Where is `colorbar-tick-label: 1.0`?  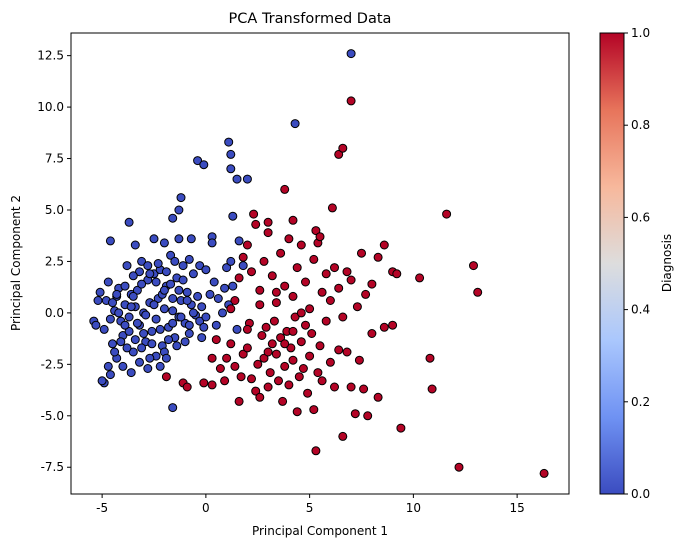 colorbar-tick-label: 1.0 is located at coordinates (640, 33).